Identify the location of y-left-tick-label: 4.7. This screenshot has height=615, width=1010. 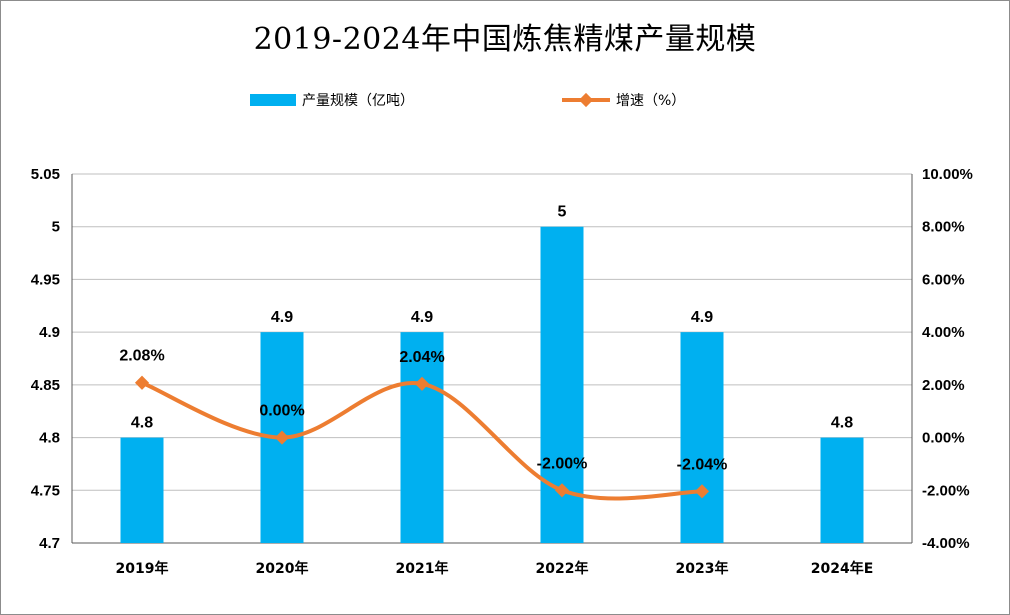
(49, 543).